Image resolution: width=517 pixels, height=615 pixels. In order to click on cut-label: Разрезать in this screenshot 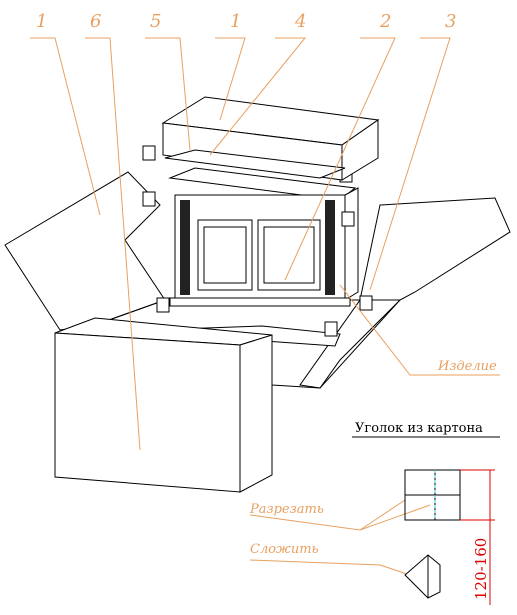, I will do `click(286, 509)`.